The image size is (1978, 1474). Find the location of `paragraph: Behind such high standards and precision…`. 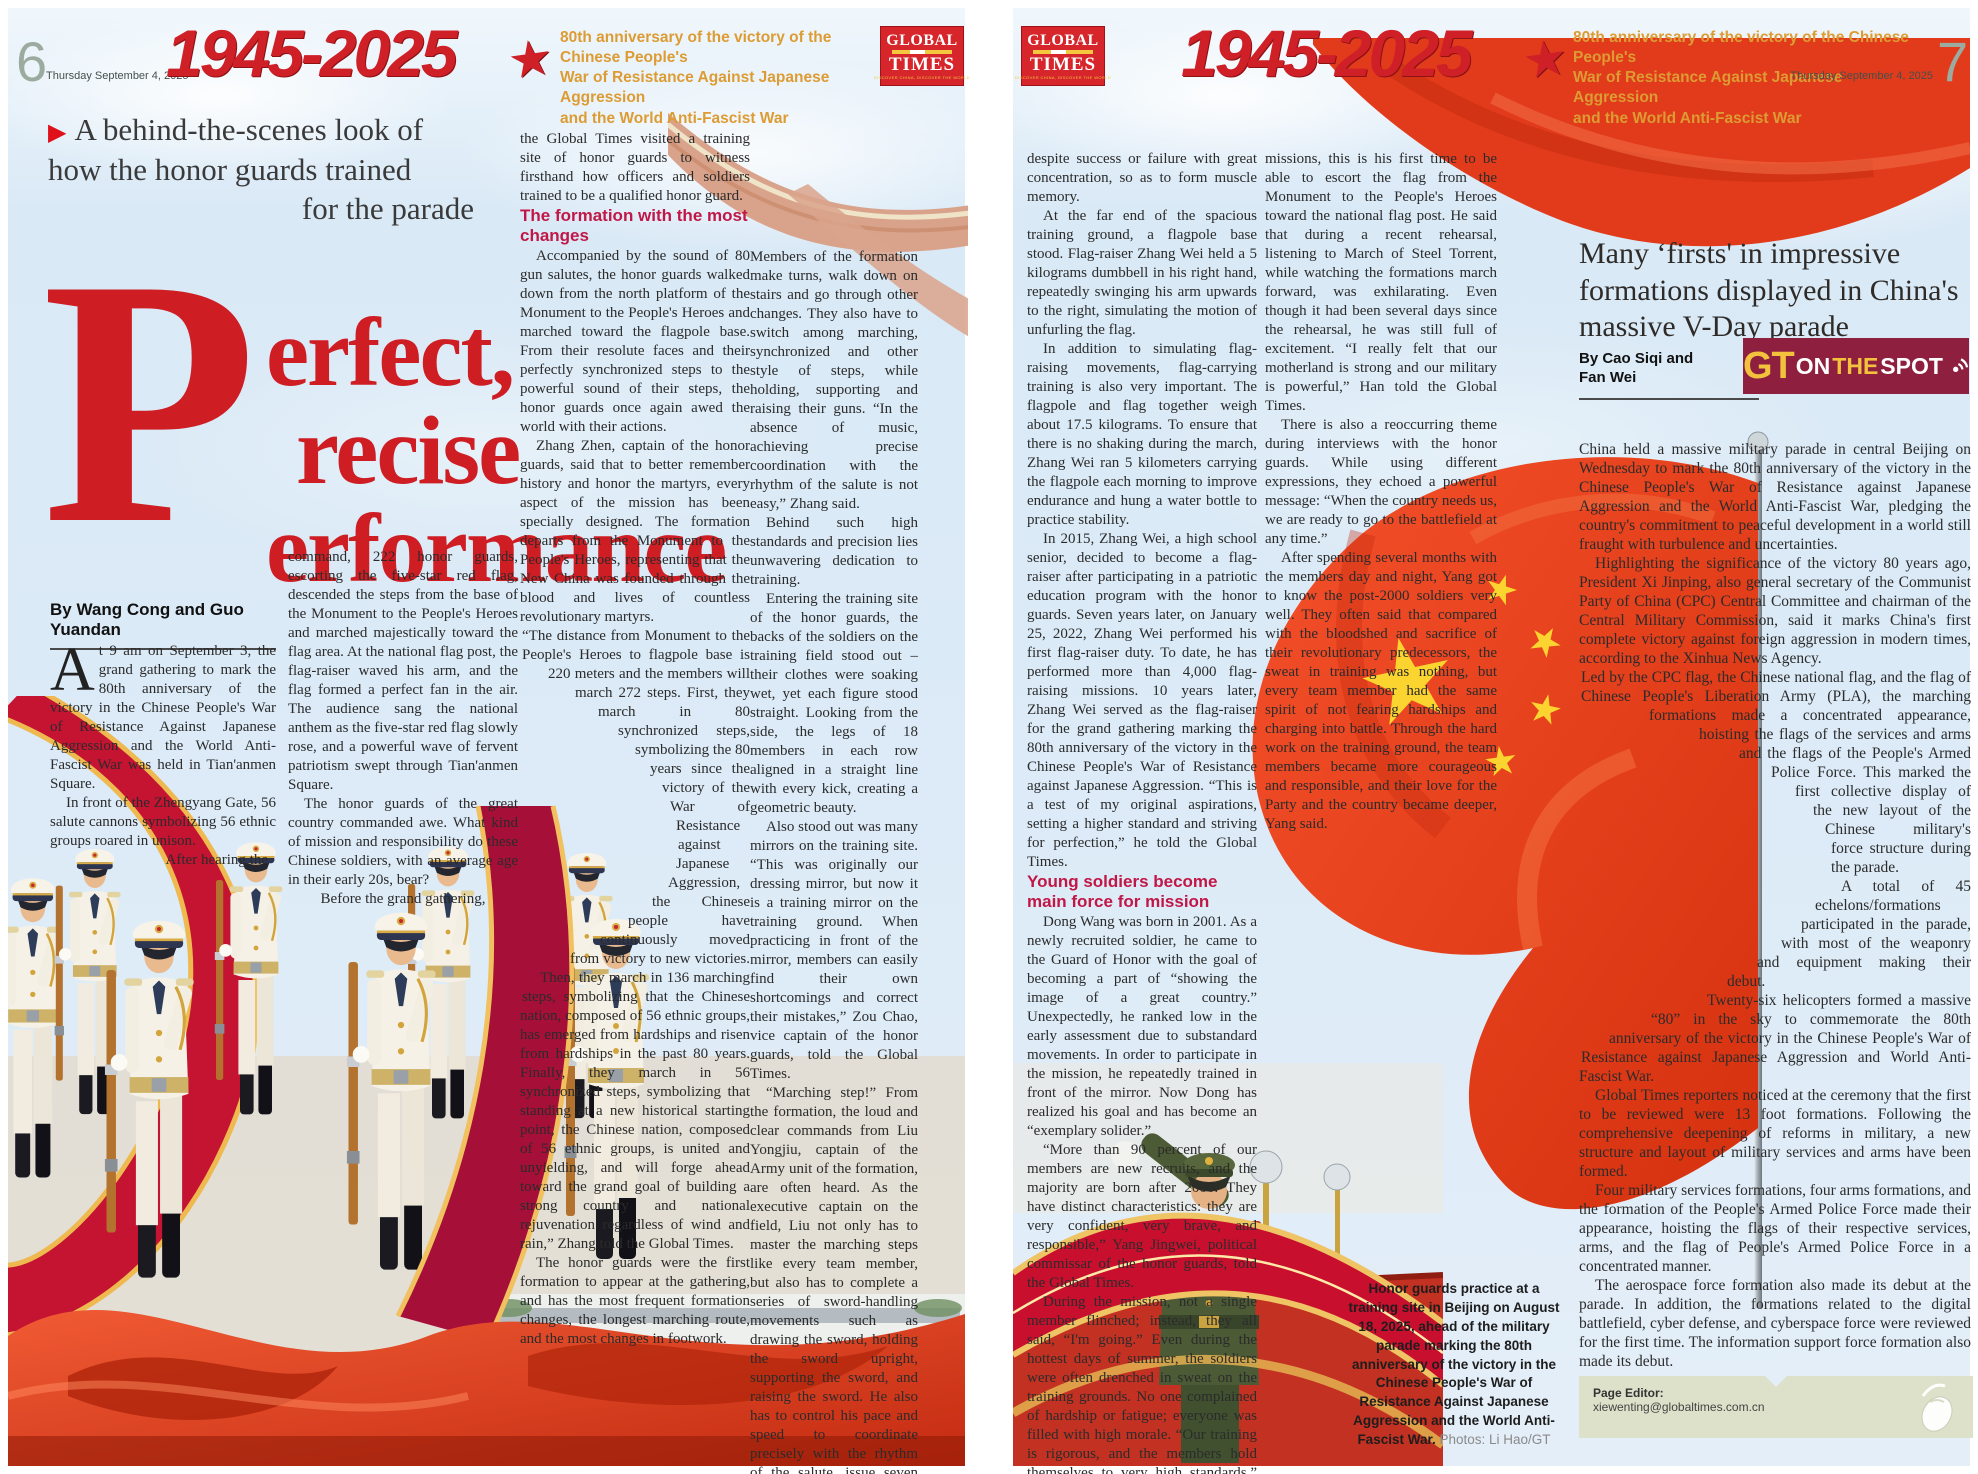

paragraph: Behind such high standards and precision… is located at coordinates (834, 551).